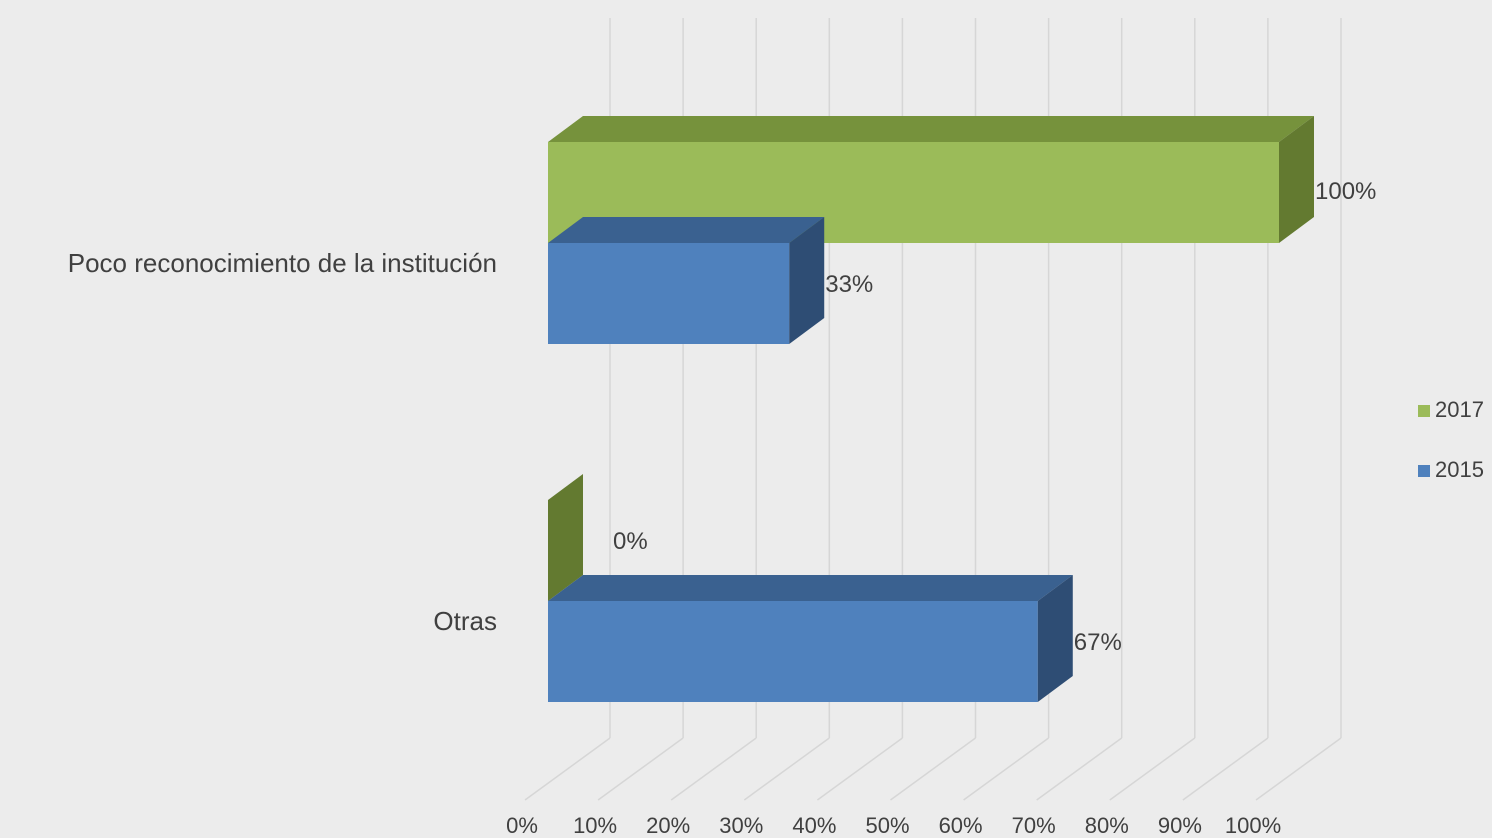  What do you see at coordinates (1098, 642) in the screenshot?
I see `value-label: 67%` at bounding box center [1098, 642].